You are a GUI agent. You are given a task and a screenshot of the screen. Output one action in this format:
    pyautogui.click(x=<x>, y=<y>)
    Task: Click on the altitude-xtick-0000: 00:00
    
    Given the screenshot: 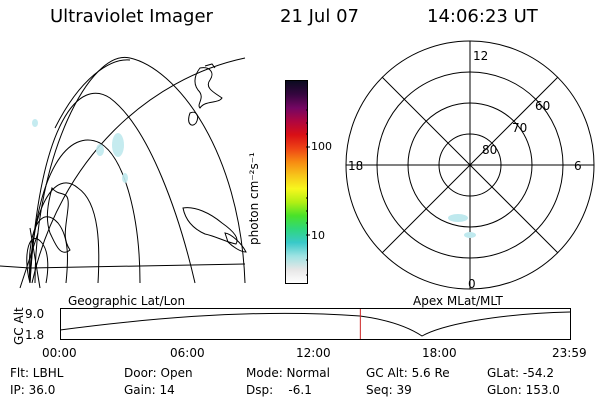 What is the action you would take?
    pyautogui.click(x=59, y=353)
    